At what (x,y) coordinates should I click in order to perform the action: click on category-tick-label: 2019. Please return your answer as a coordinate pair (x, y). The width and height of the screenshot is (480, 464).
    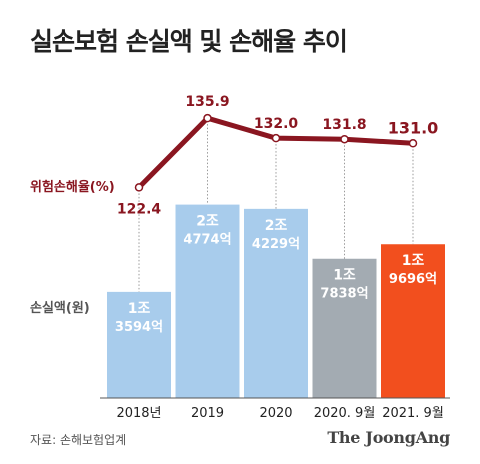
    Looking at the image, I should click on (207, 413).